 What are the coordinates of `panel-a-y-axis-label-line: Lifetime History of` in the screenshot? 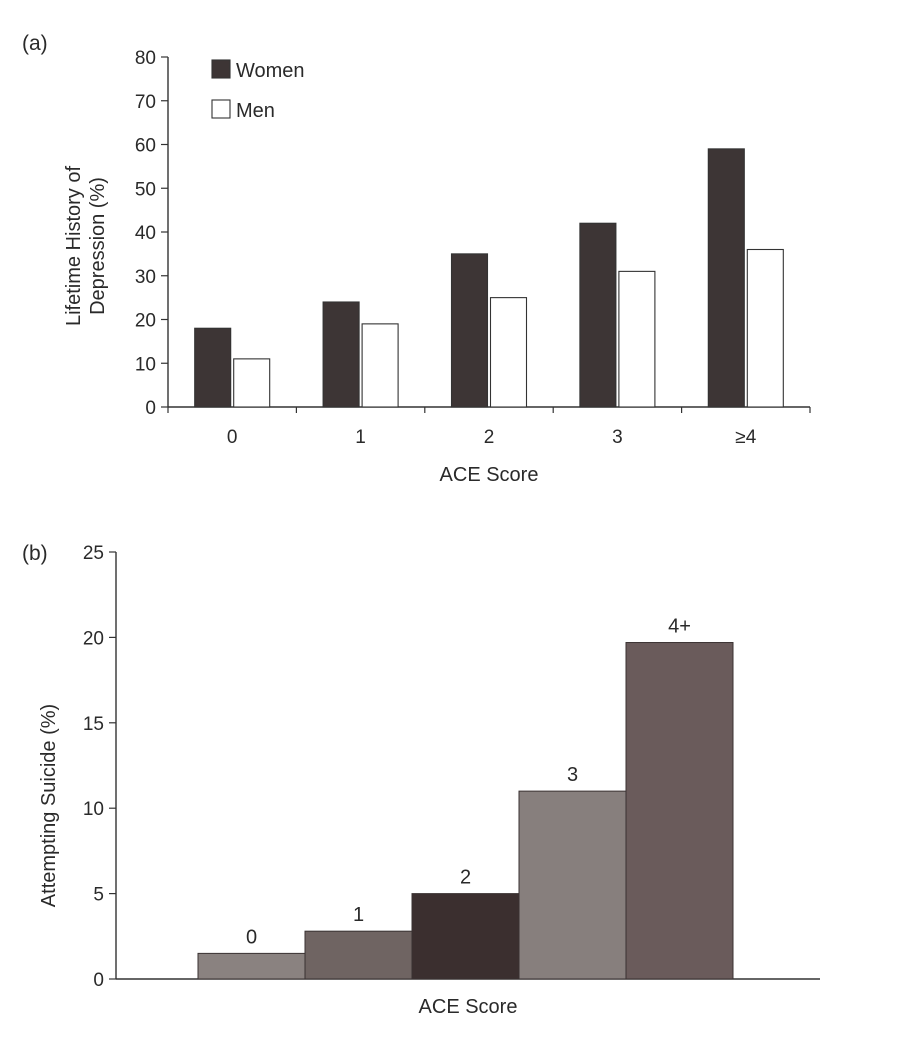 It's located at (74, 246).